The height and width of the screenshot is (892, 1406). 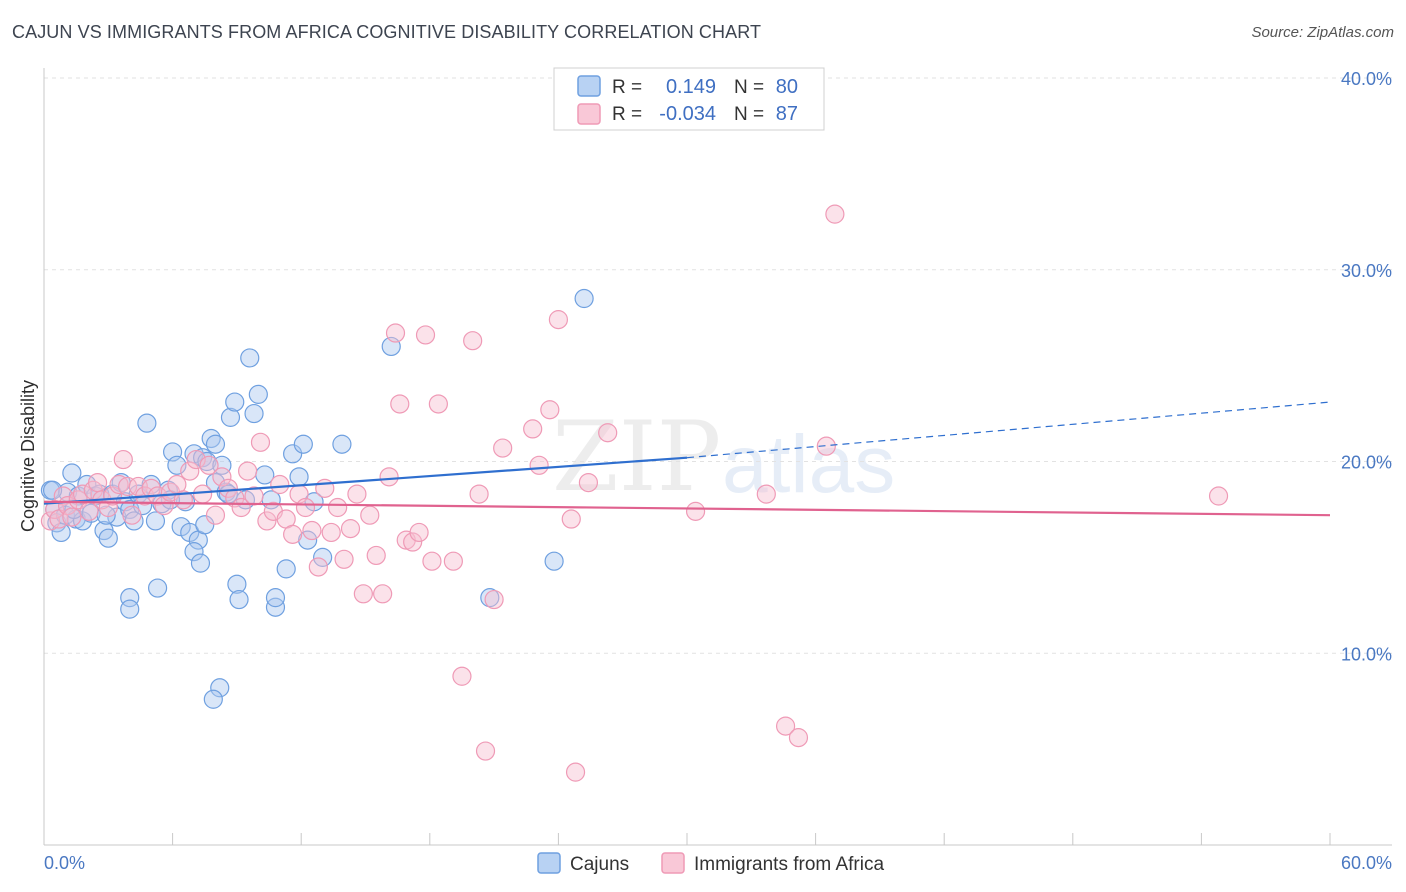 What do you see at coordinates (689, 99) in the screenshot?
I see `correlation-legend: R = 0.149 N = 80 R = -0.034 N = 87` at bounding box center [689, 99].